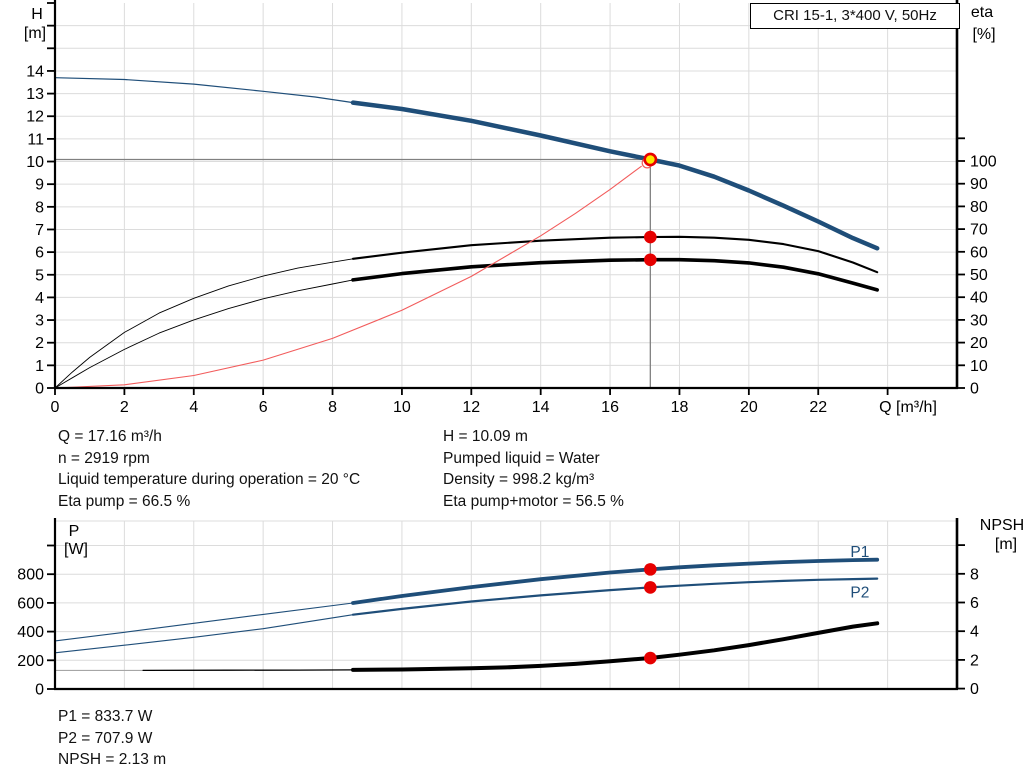 The width and height of the screenshot is (1024, 781). Describe the element at coordinates (467, 646) in the screenshot. I see `npsh-curve` at that location.